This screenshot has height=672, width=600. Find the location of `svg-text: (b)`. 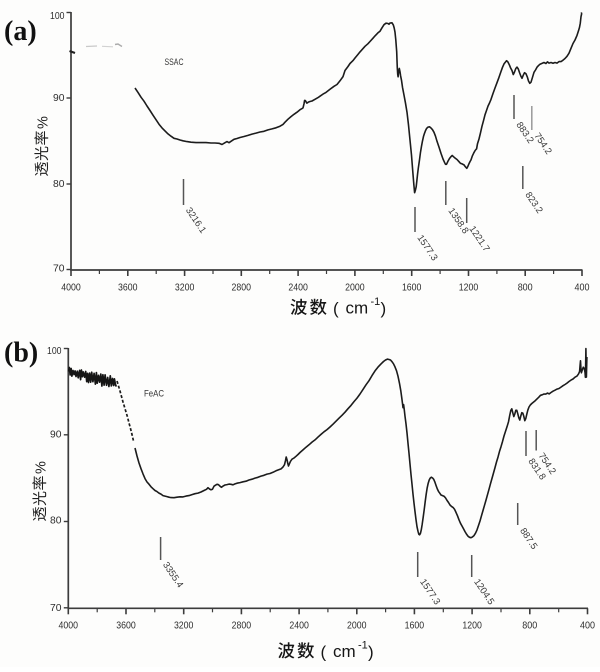

svg-text: (b) is located at coordinates (21, 353).